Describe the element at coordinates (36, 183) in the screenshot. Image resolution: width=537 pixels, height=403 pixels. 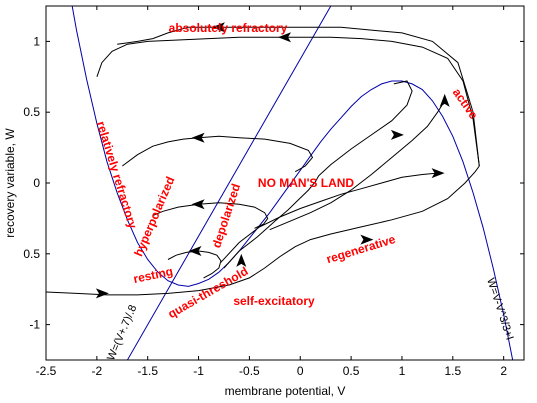
I see `y-tick-label: 0` at that location.